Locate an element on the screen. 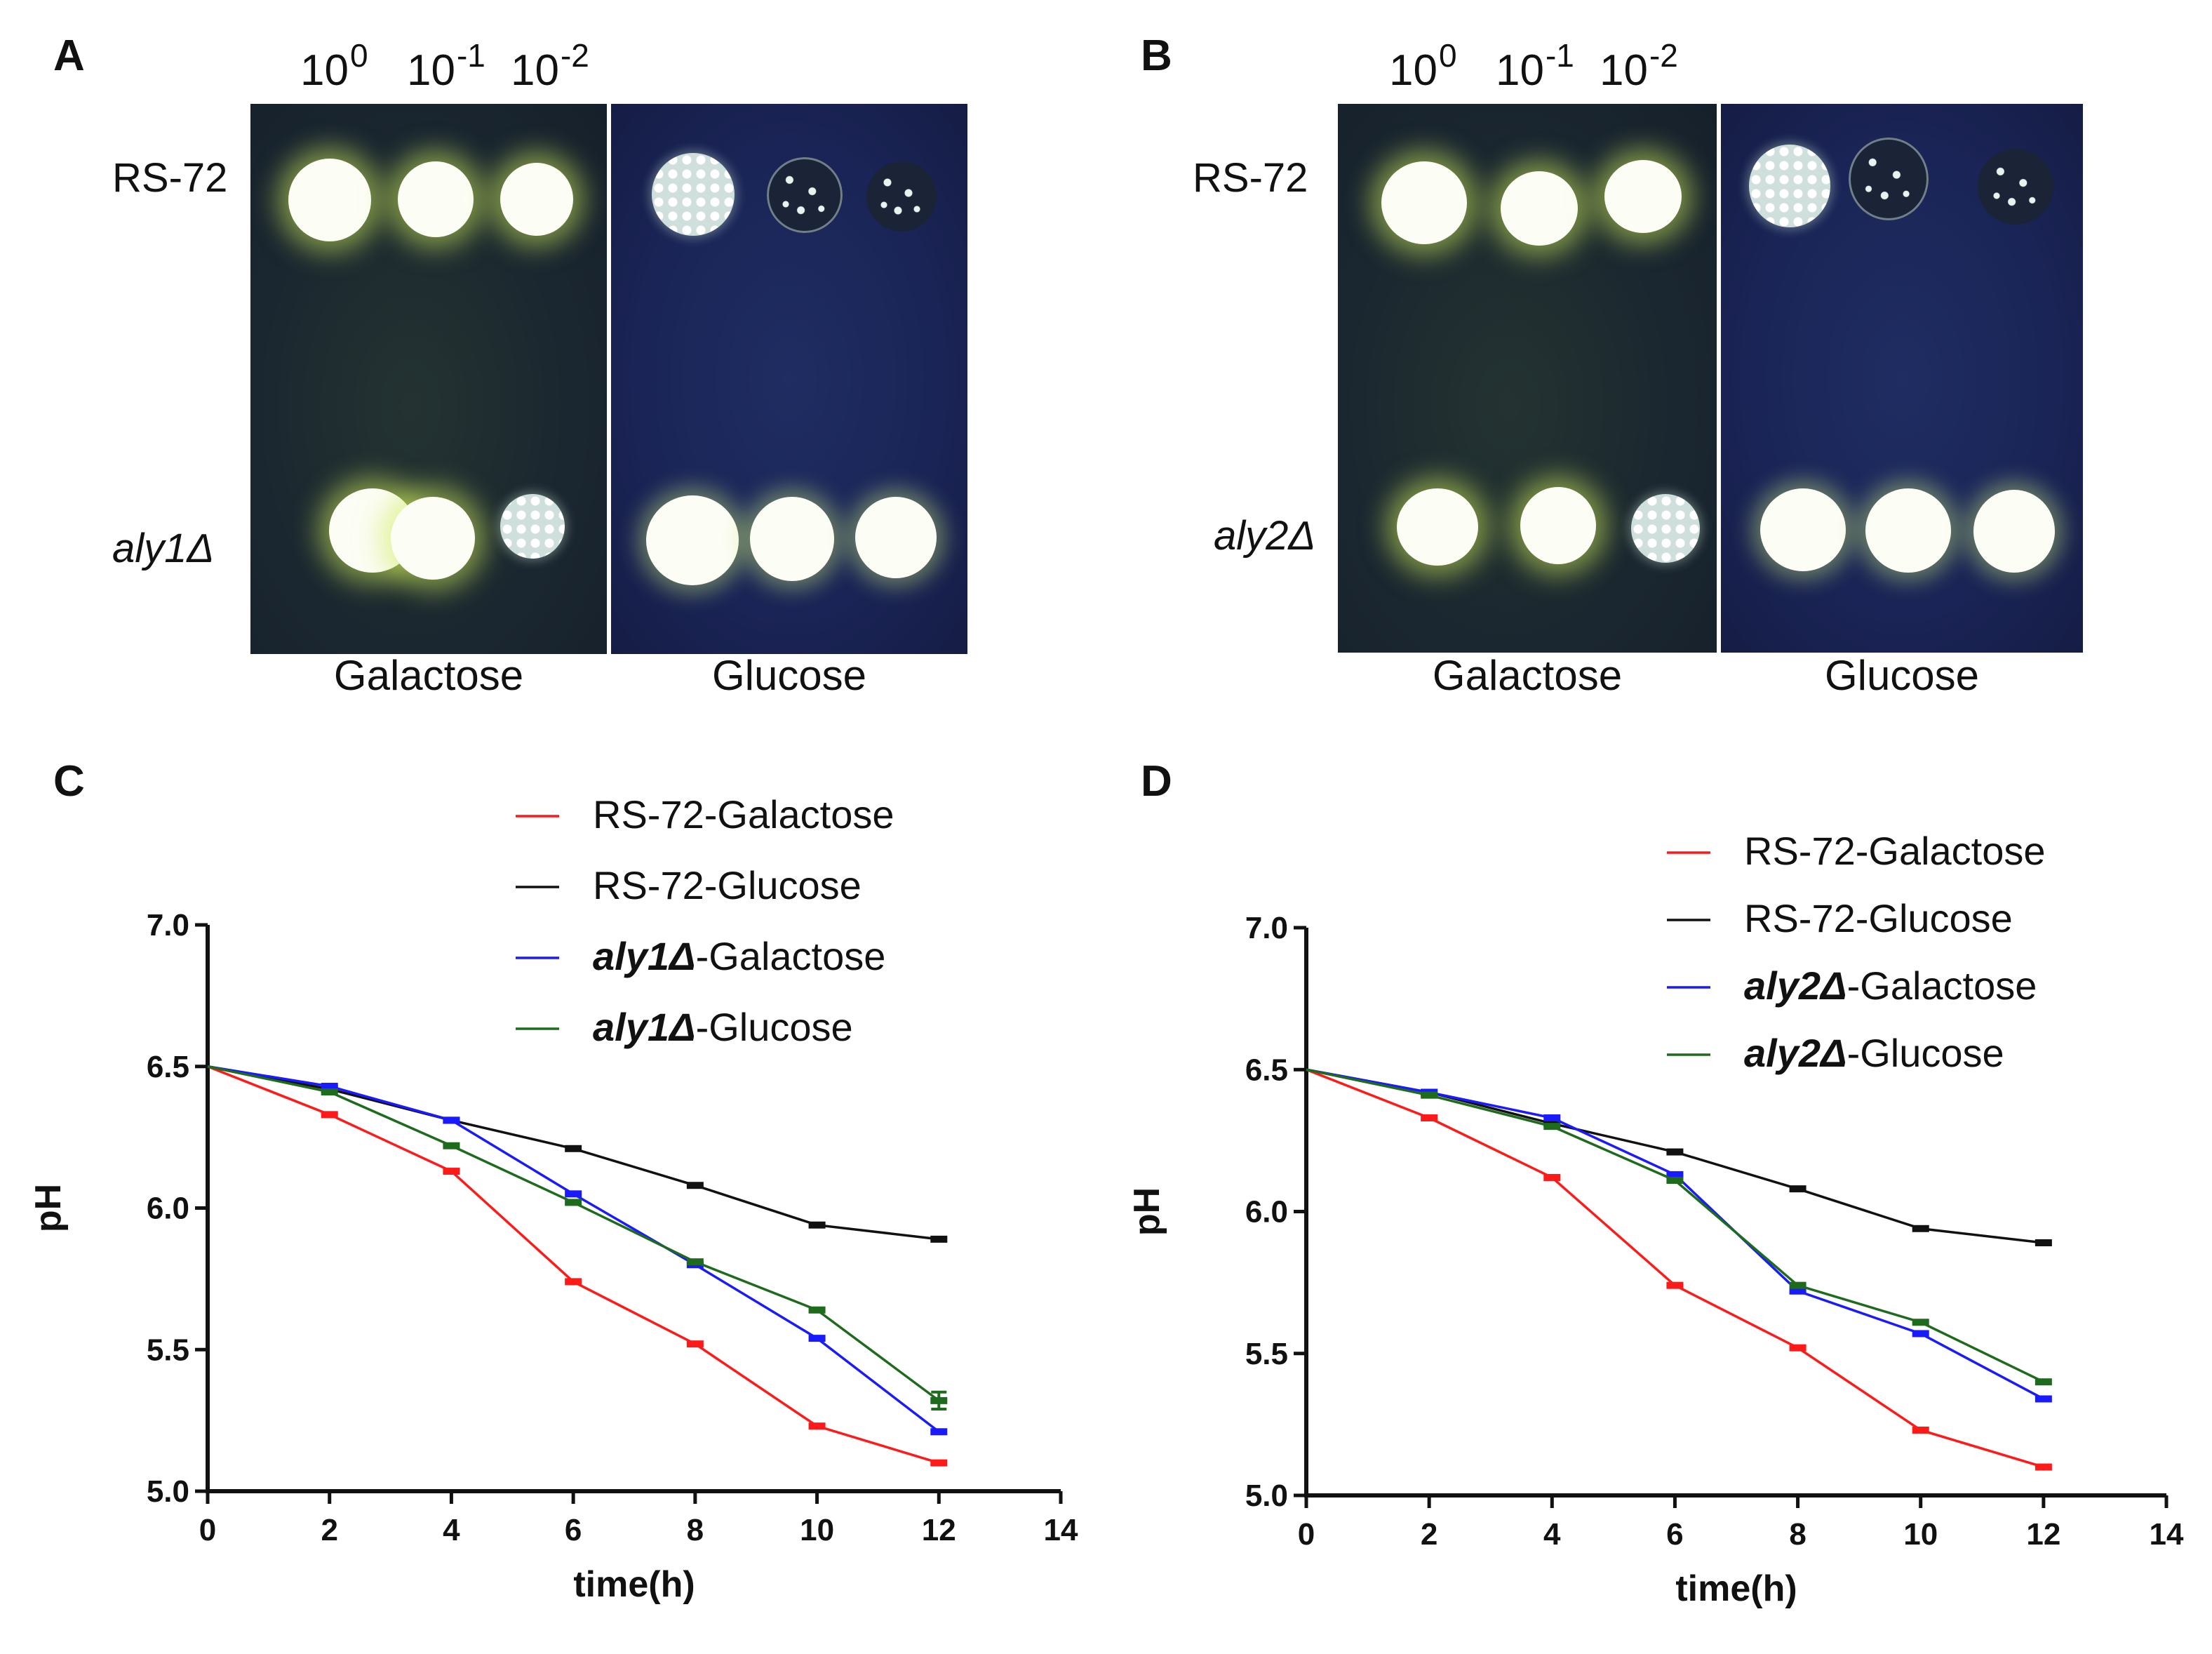 Image resolution: width=2212 pixels, height=1654 pixels. y-tick-label: 5.0 is located at coordinates (168, 1492).